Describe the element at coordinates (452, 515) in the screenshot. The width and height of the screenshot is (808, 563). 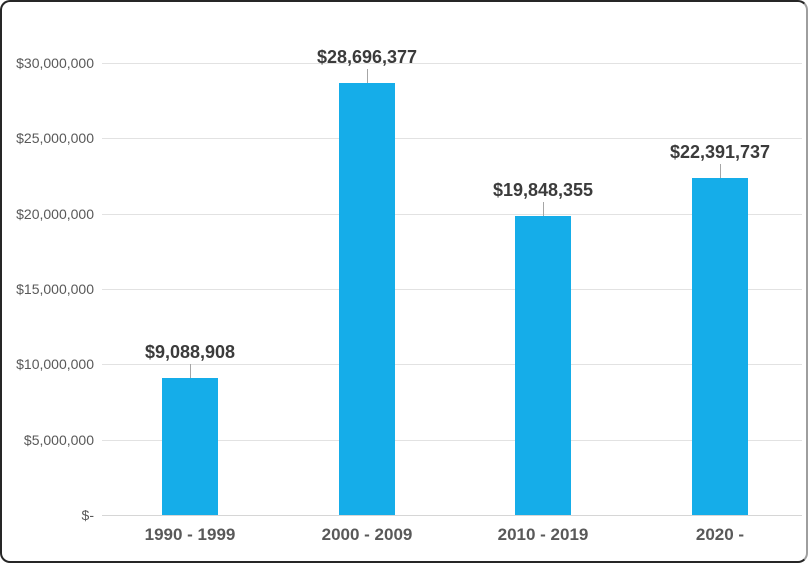
I see `x-axis-line` at that location.